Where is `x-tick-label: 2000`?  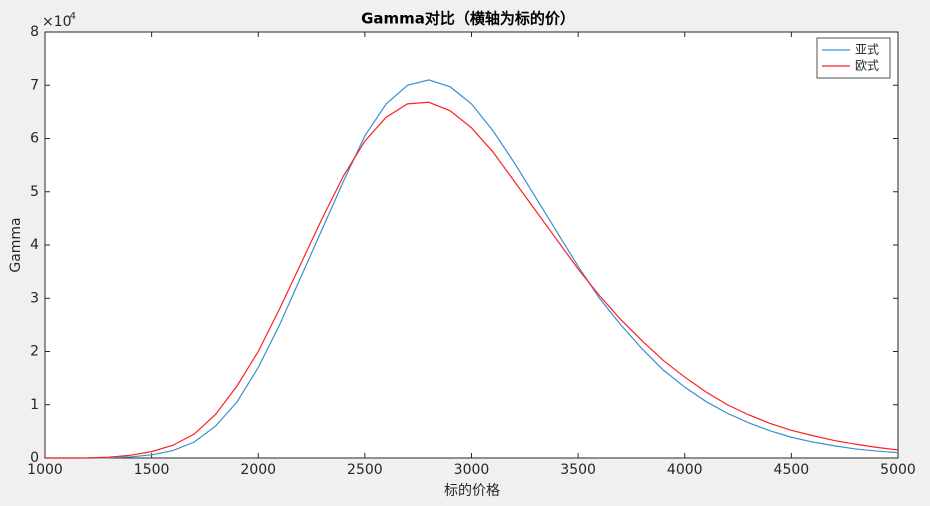 x-tick-label: 2000 is located at coordinates (258, 470).